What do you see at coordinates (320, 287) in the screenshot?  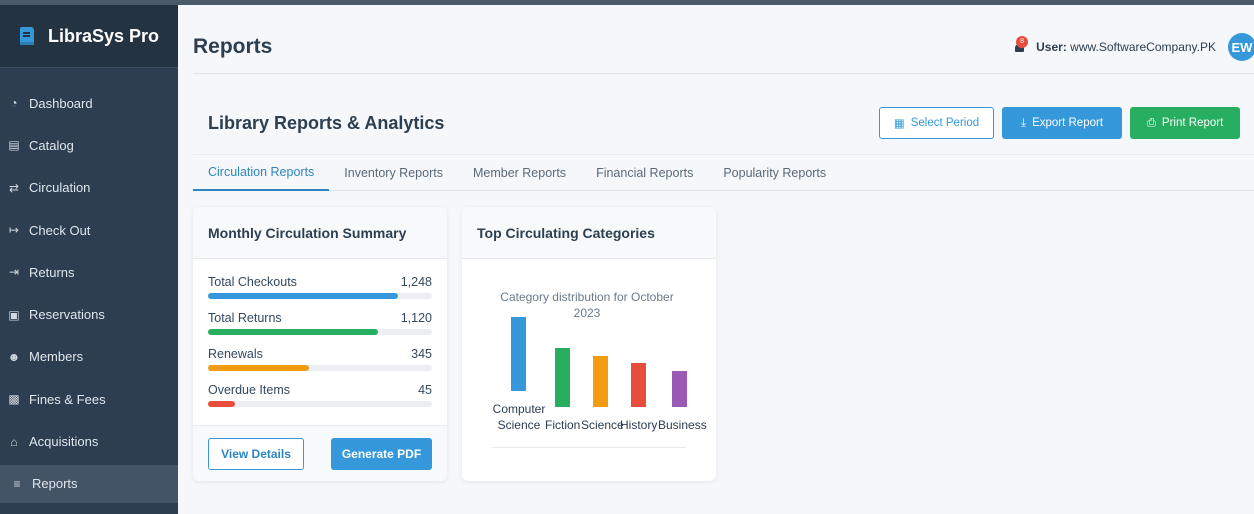 I see `stat-total-checkouts: Total Checkouts 1,248` at bounding box center [320, 287].